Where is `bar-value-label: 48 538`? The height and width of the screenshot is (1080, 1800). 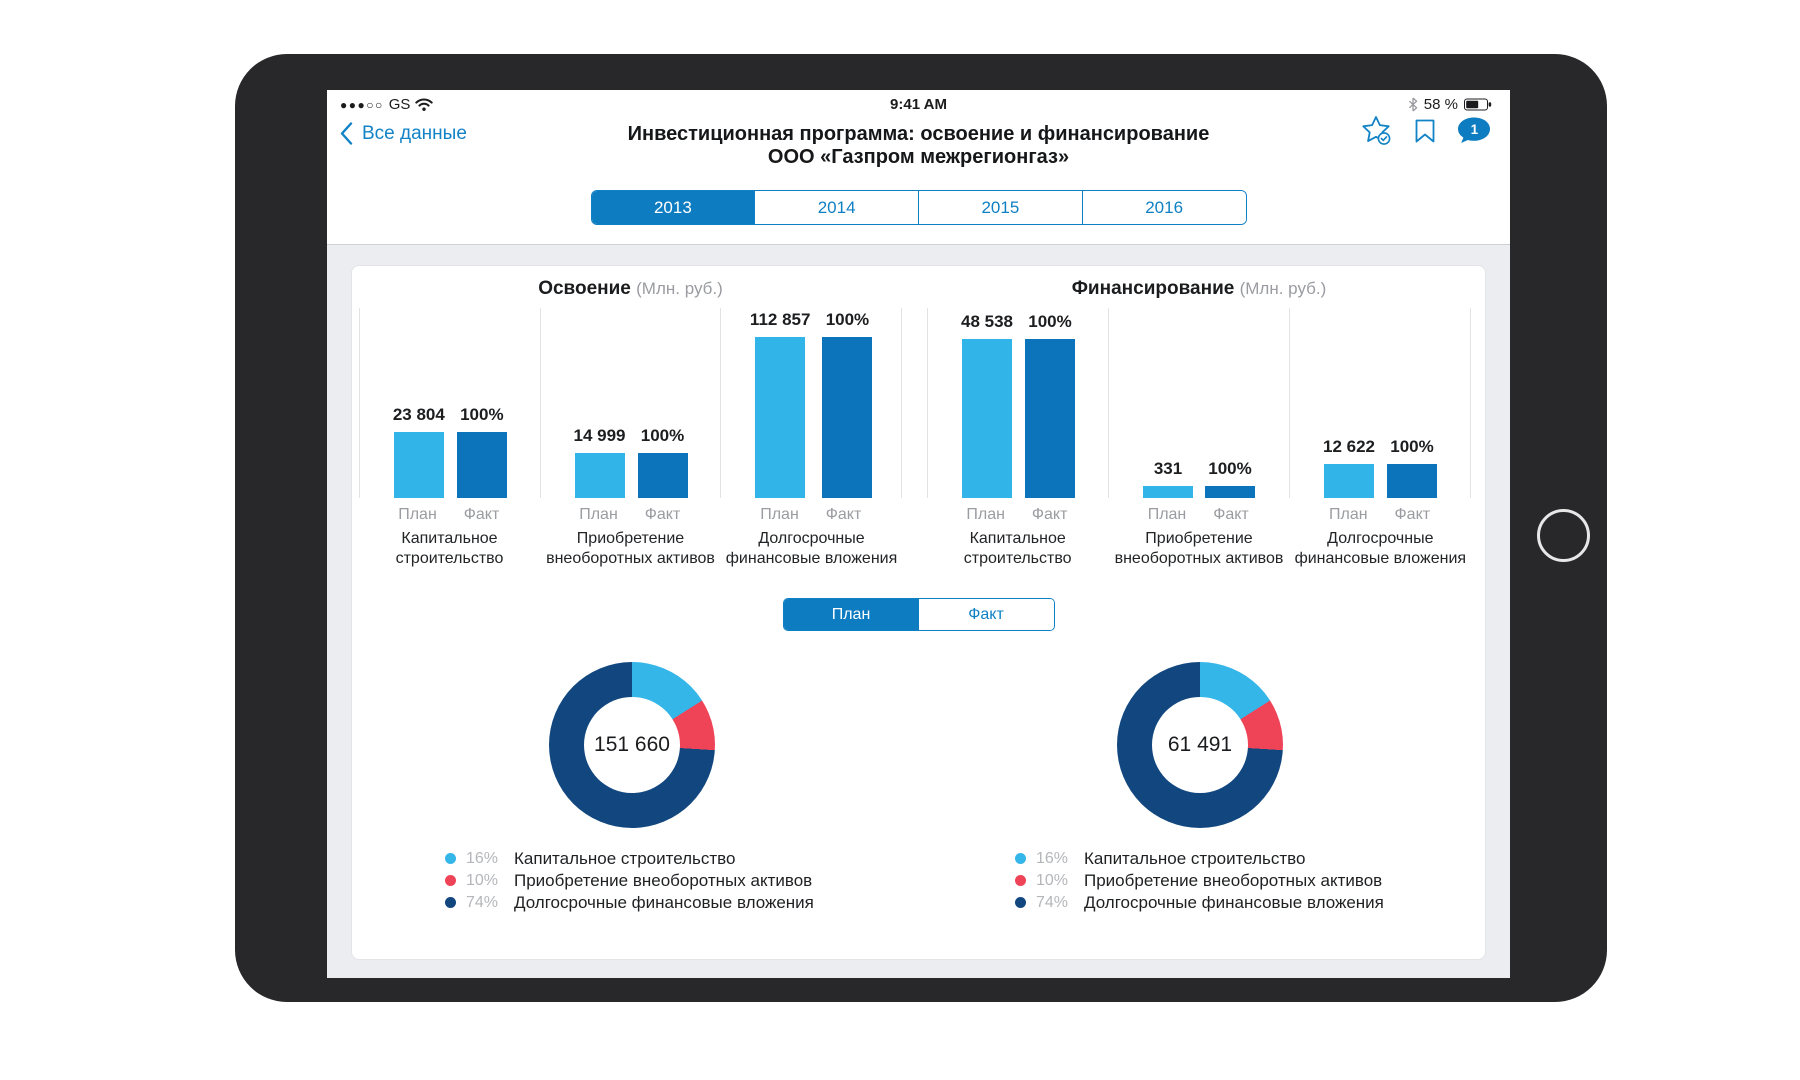
bar-value-label: 48 538 is located at coordinates (987, 321).